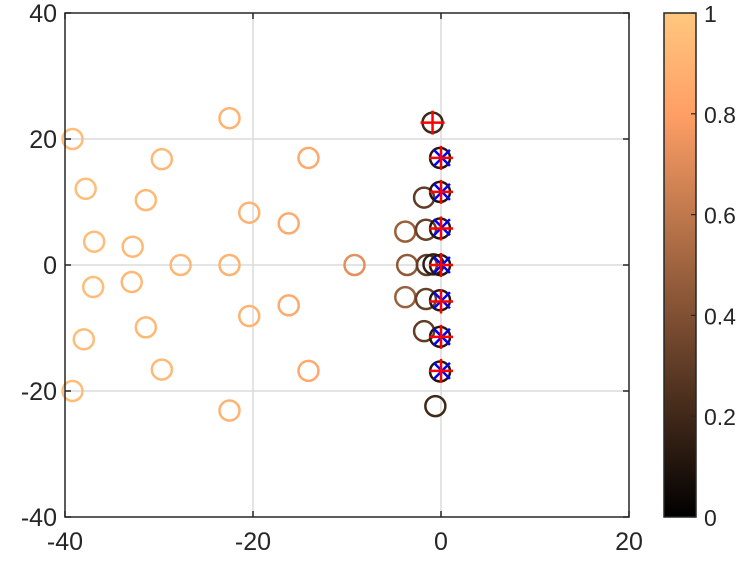 This screenshot has width=747, height=565. Describe the element at coordinates (50, 266) in the screenshot. I see `y-tick-label: 0` at that location.